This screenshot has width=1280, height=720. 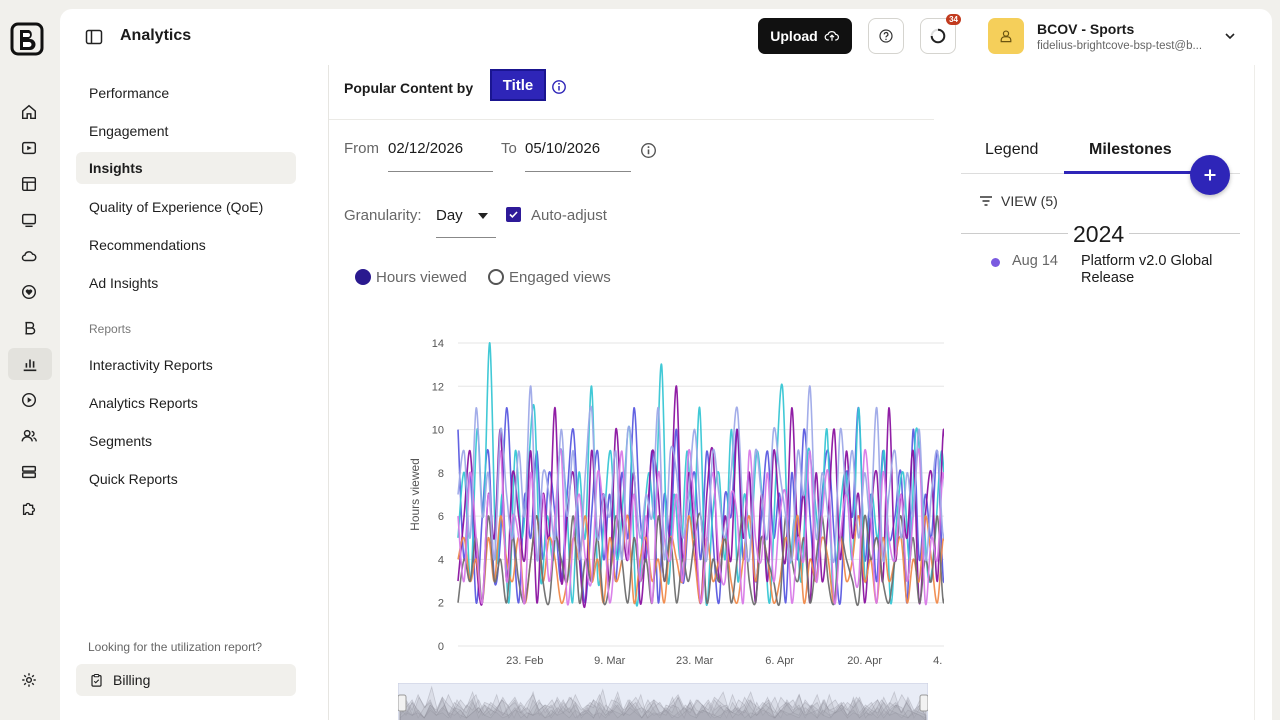 What do you see at coordinates (328, 392) in the screenshot?
I see `content-divider` at bounding box center [328, 392].